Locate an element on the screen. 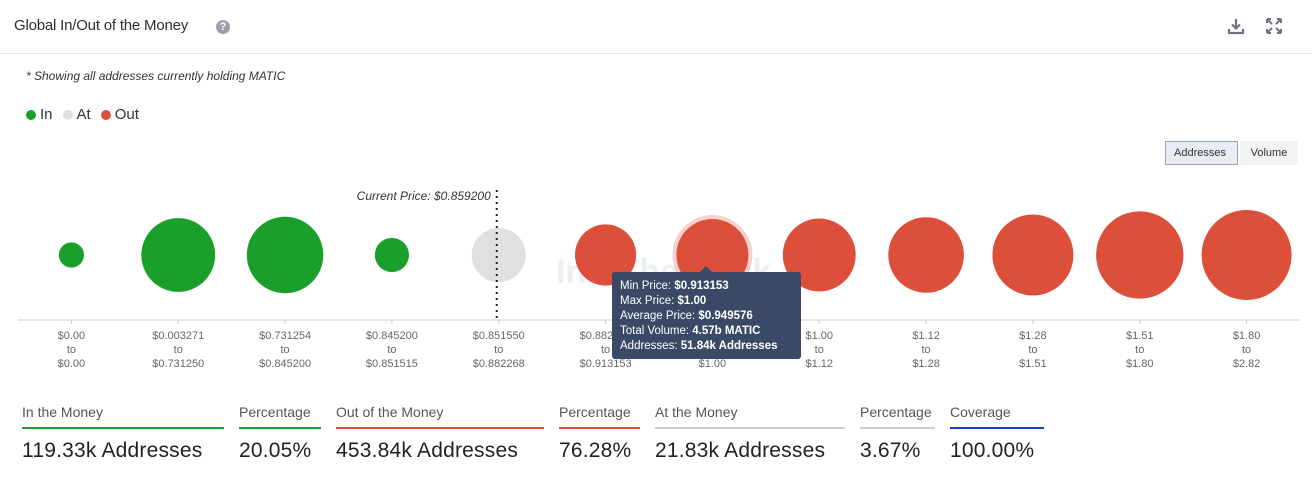 This screenshot has width=1312, height=497. tooltip-max-price: Max Price: $1.00 is located at coordinates (663, 301).